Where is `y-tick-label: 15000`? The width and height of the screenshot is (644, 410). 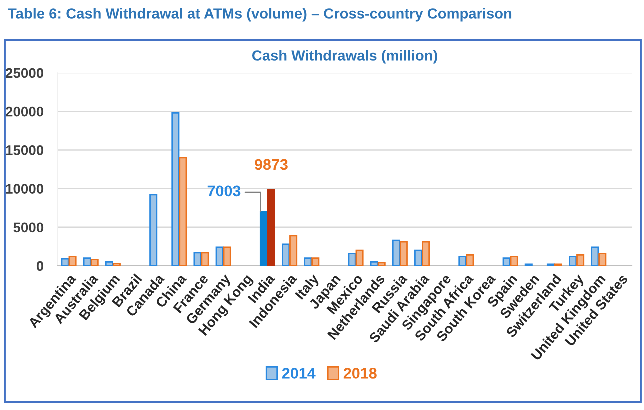 y-tick-label: 15000 is located at coordinates (25, 151).